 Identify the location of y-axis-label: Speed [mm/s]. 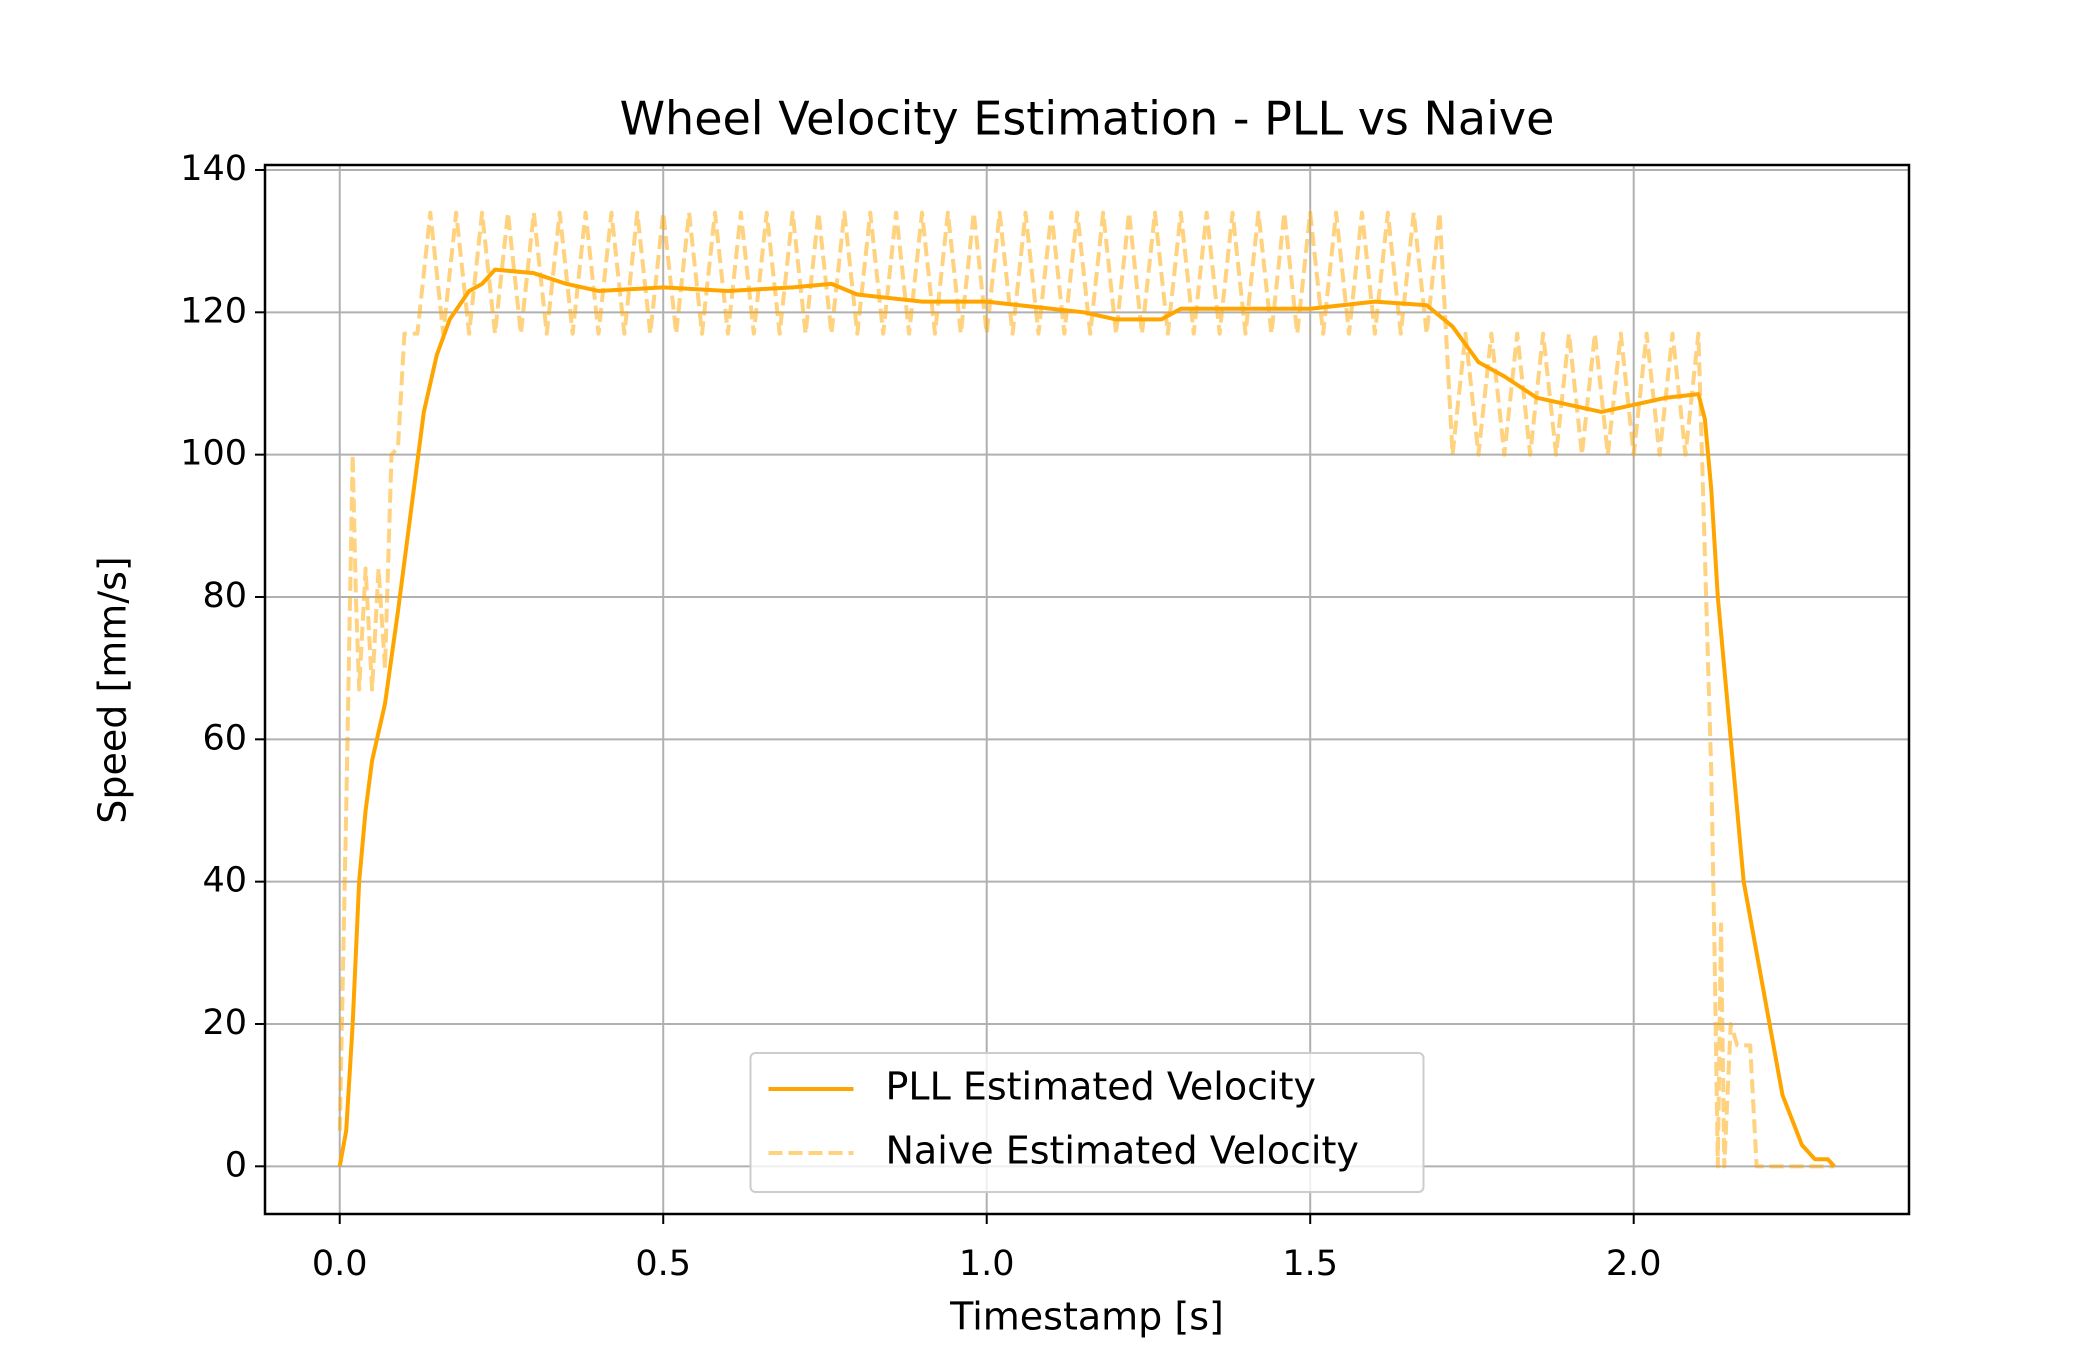
(113, 689).